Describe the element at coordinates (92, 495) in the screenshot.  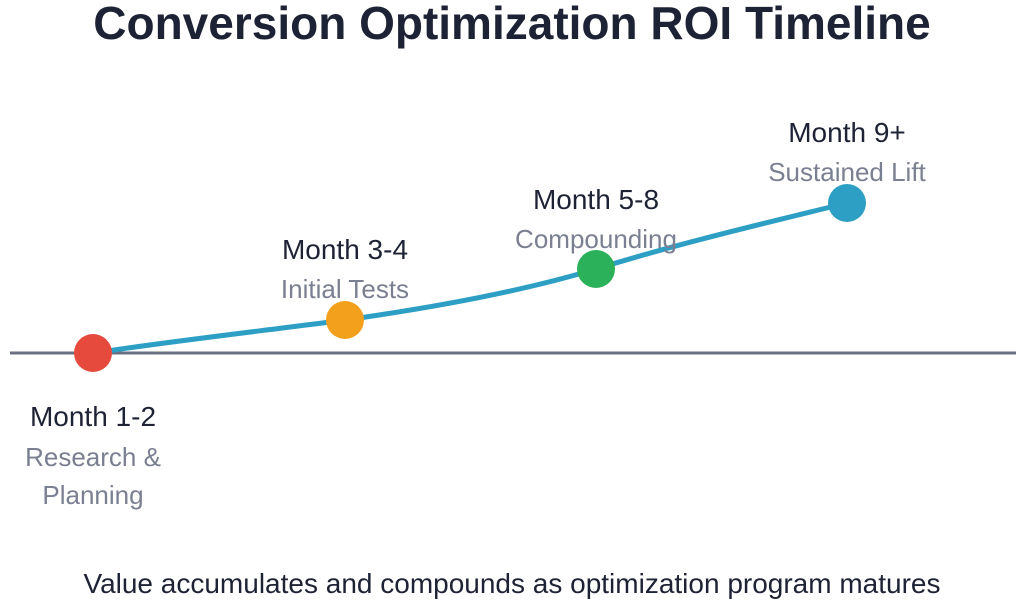
I see `stage-sublabel-month-1-2-line-2: Planning` at that location.